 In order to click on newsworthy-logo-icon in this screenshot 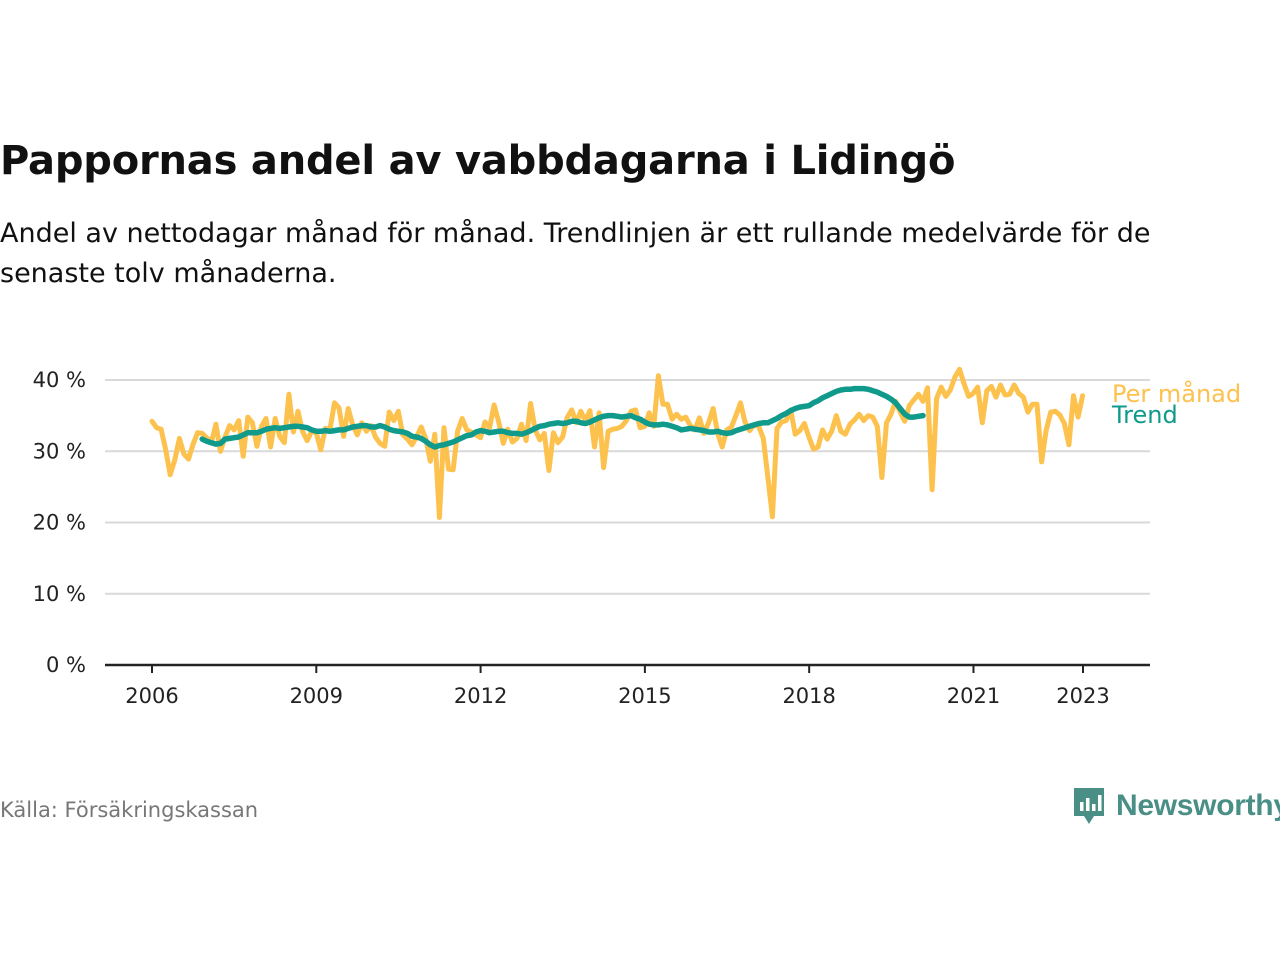, I will do `click(1089, 806)`.